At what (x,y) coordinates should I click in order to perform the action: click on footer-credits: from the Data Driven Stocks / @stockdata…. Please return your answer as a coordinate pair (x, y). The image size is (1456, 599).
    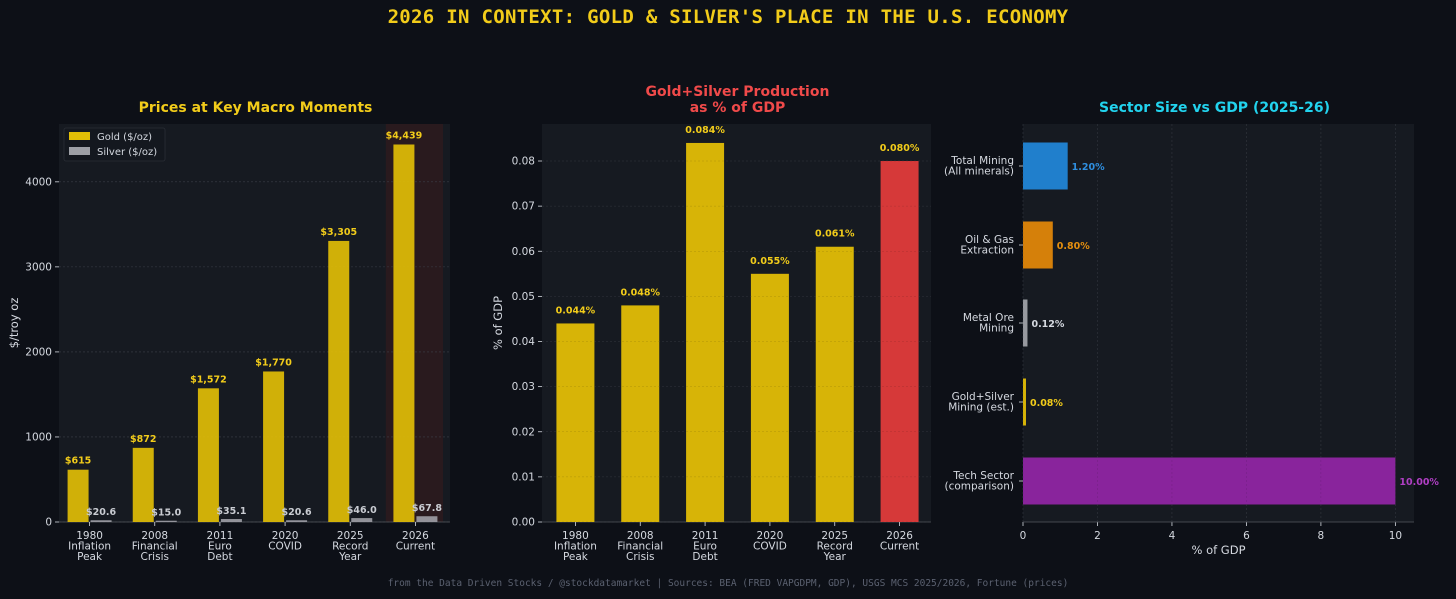
    Looking at the image, I should click on (728, 583).